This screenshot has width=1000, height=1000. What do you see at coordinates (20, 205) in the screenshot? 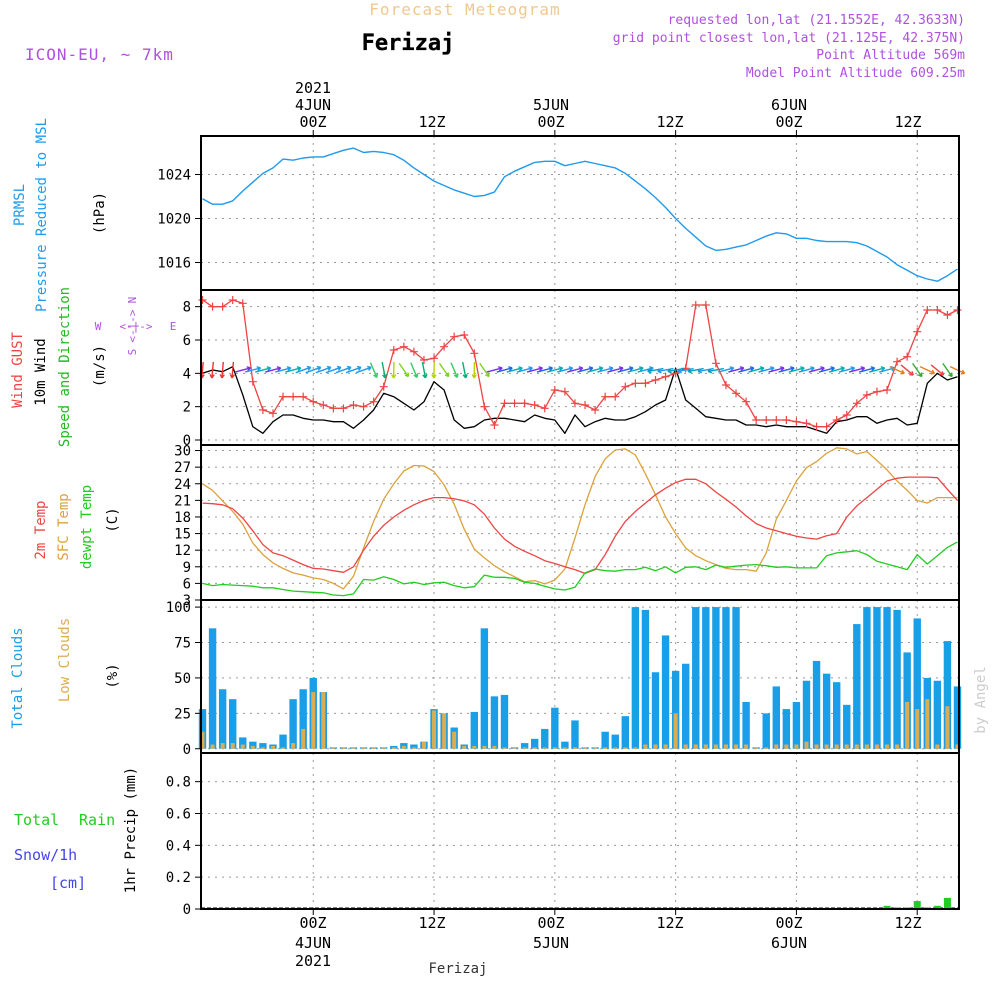
I see `pressure-label-prmsl: PRMSL` at bounding box center [20, 205].